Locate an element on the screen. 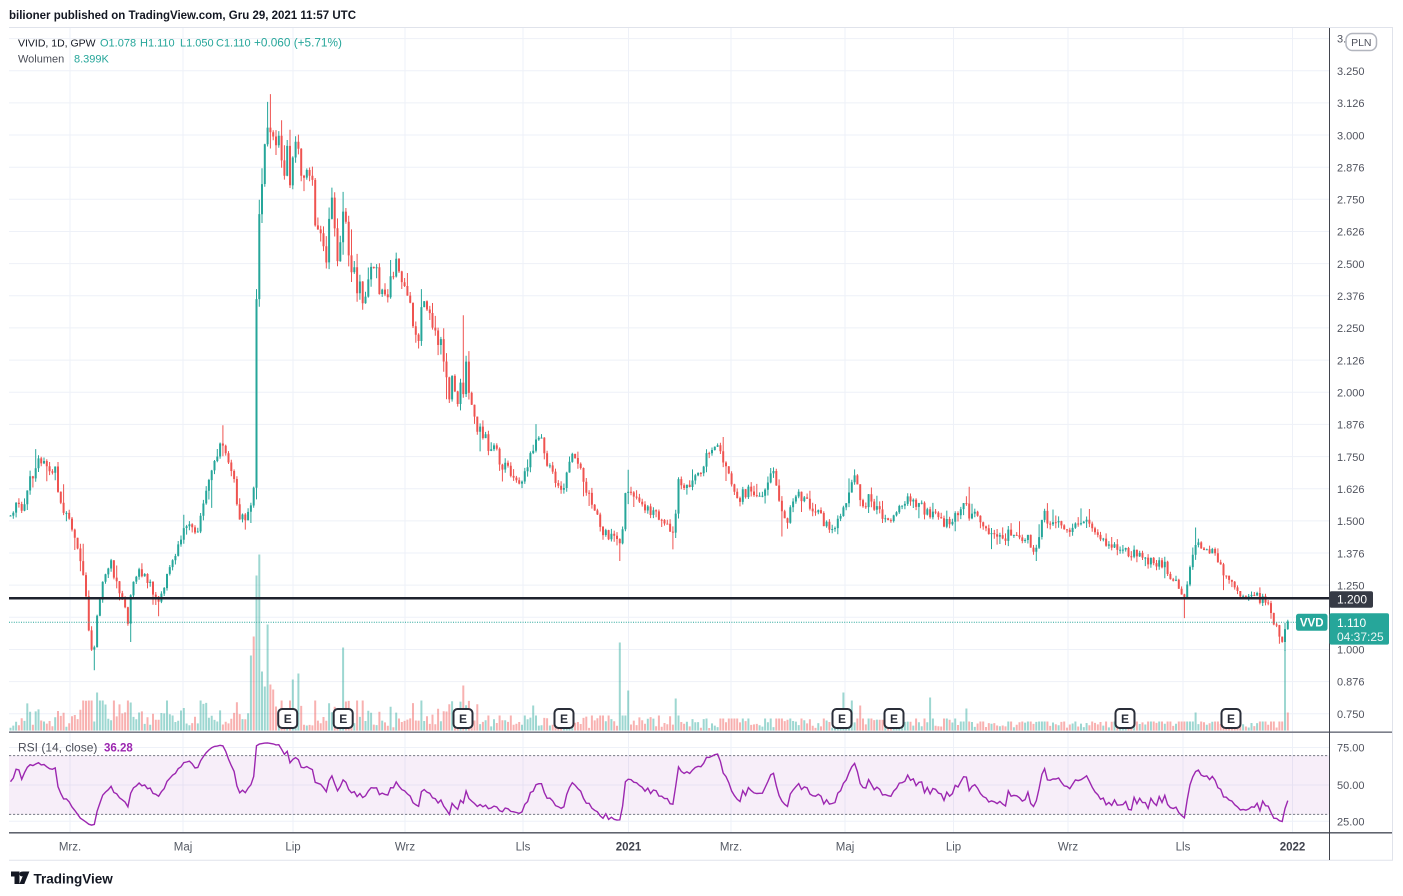 This screenshot has height=896, width=1403. svg-text: VVD is located at coordinates (1312, 624).